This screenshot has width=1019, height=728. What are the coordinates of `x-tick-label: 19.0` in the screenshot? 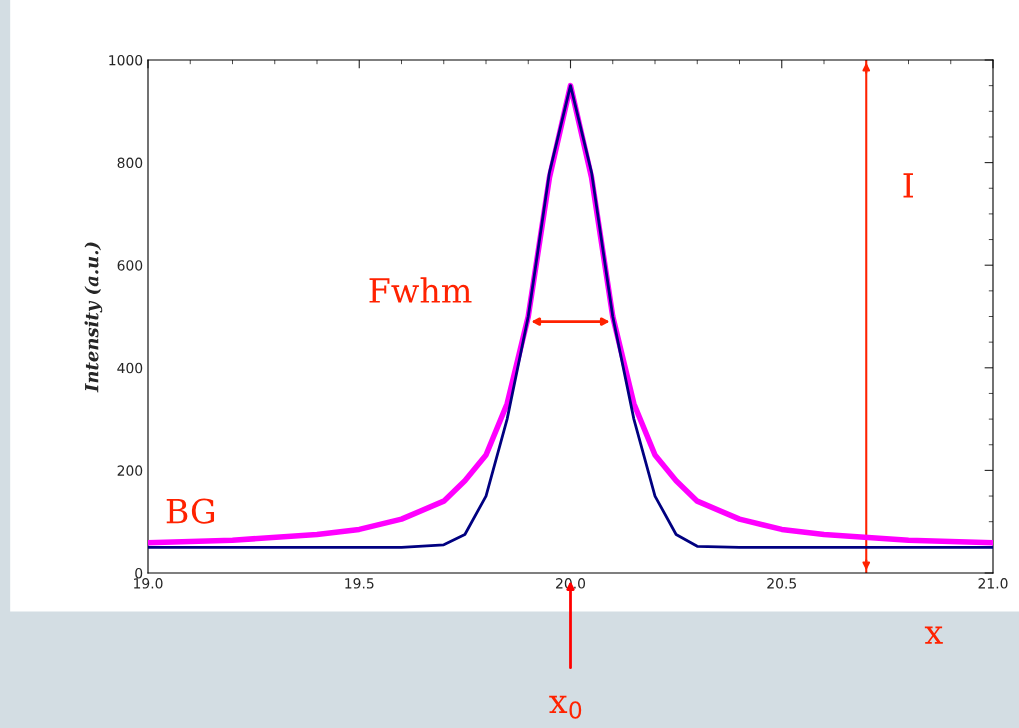 It's located at (148, 583).